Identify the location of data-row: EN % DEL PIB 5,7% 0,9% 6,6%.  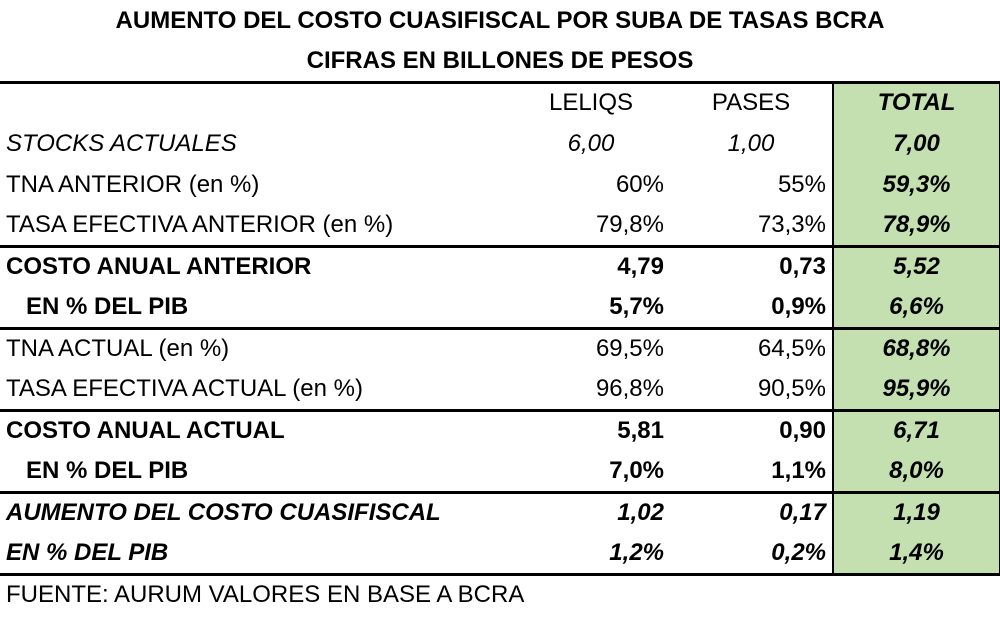
(500, 307).